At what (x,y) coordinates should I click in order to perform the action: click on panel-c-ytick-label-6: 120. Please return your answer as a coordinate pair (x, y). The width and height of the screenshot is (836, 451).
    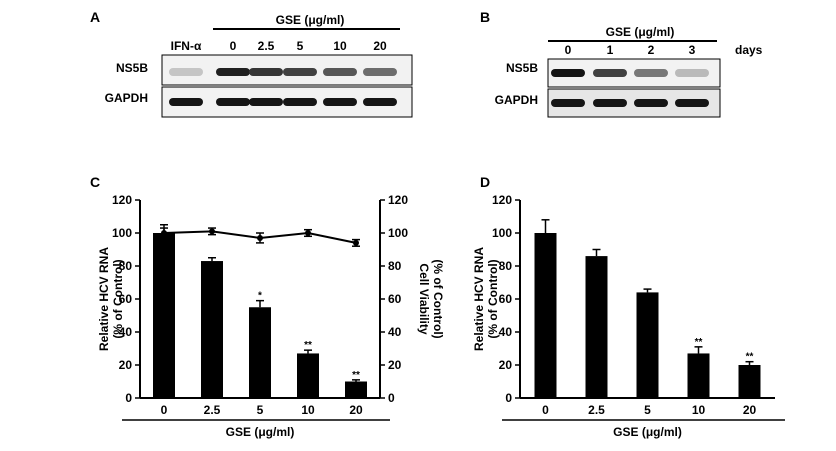
    Looking at the image, I should click on (122, 200).